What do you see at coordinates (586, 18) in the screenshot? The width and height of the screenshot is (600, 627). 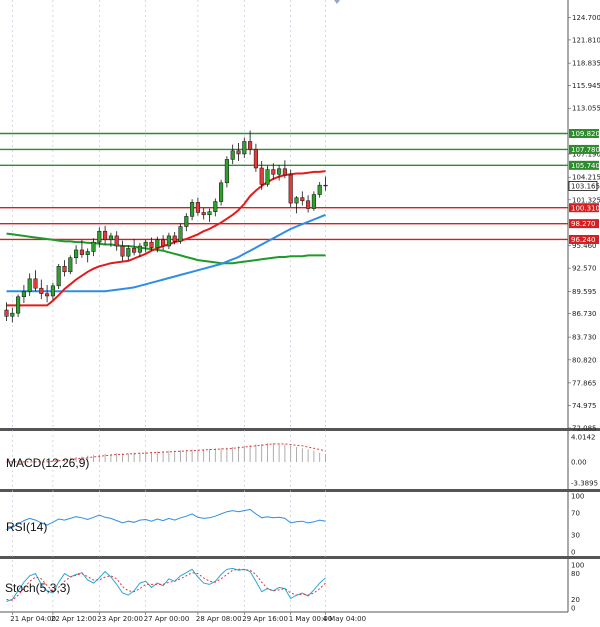 I see `price-tick-label: 124.700` at bounding box center [586, 18].